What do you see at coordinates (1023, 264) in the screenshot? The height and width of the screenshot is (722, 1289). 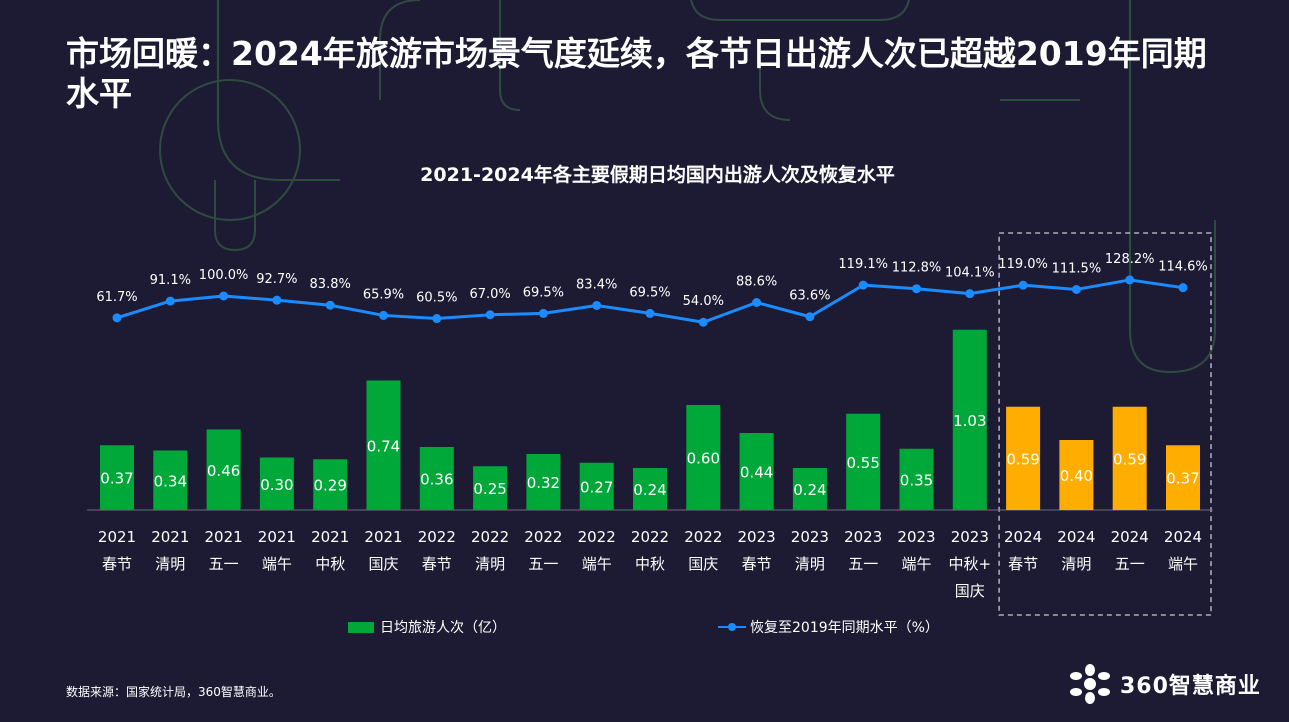 I see `line-value-label: 119.0%` at bounding box center [1023, 264].